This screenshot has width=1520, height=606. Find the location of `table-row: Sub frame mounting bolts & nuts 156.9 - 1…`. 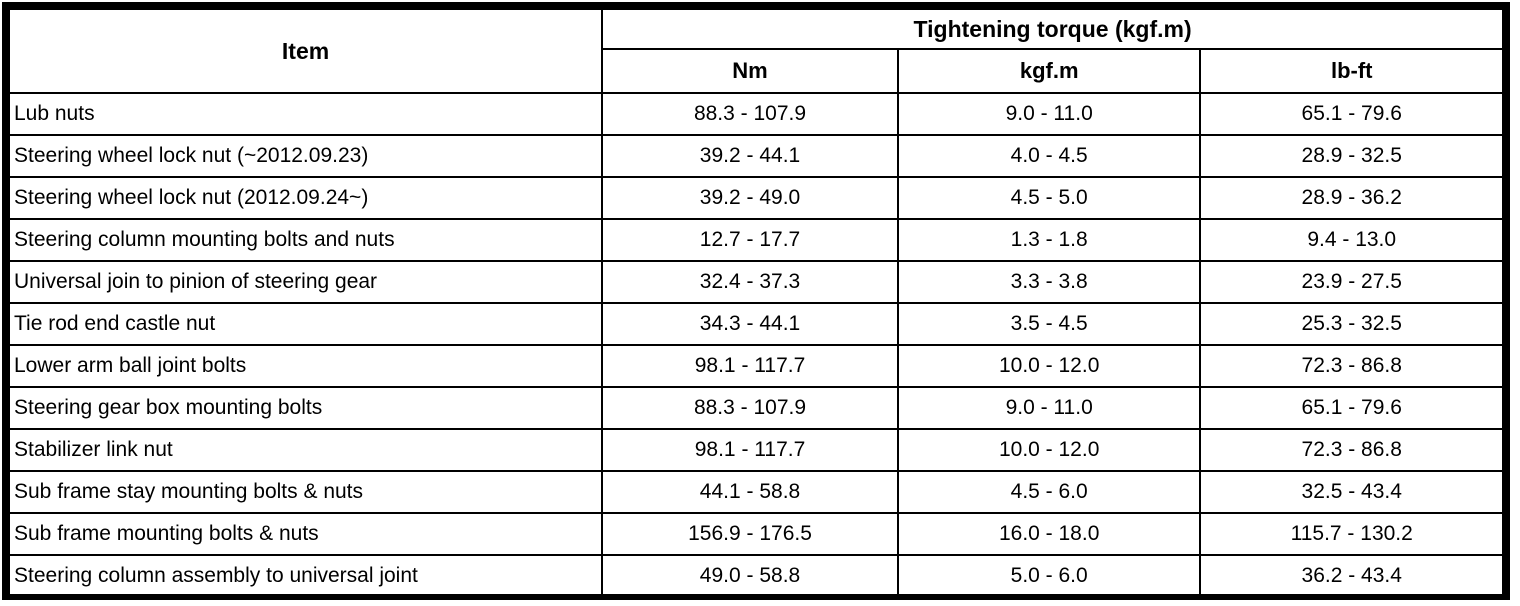

table-row: Sub frame mounting bolts & nuts 156.9 - 1… is located at coordinates (755, 534).